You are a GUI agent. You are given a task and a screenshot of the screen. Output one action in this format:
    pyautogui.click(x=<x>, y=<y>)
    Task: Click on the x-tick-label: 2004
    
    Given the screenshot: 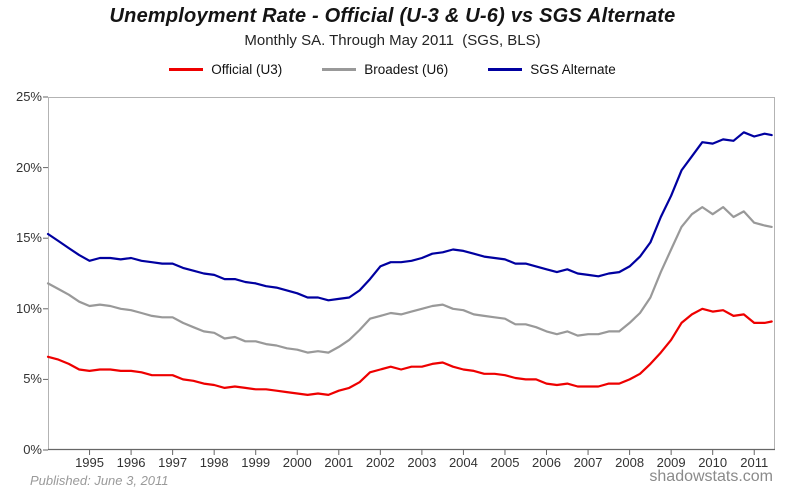 What is the action you would take?
    pyautogui.click(x=463, y=462)
    